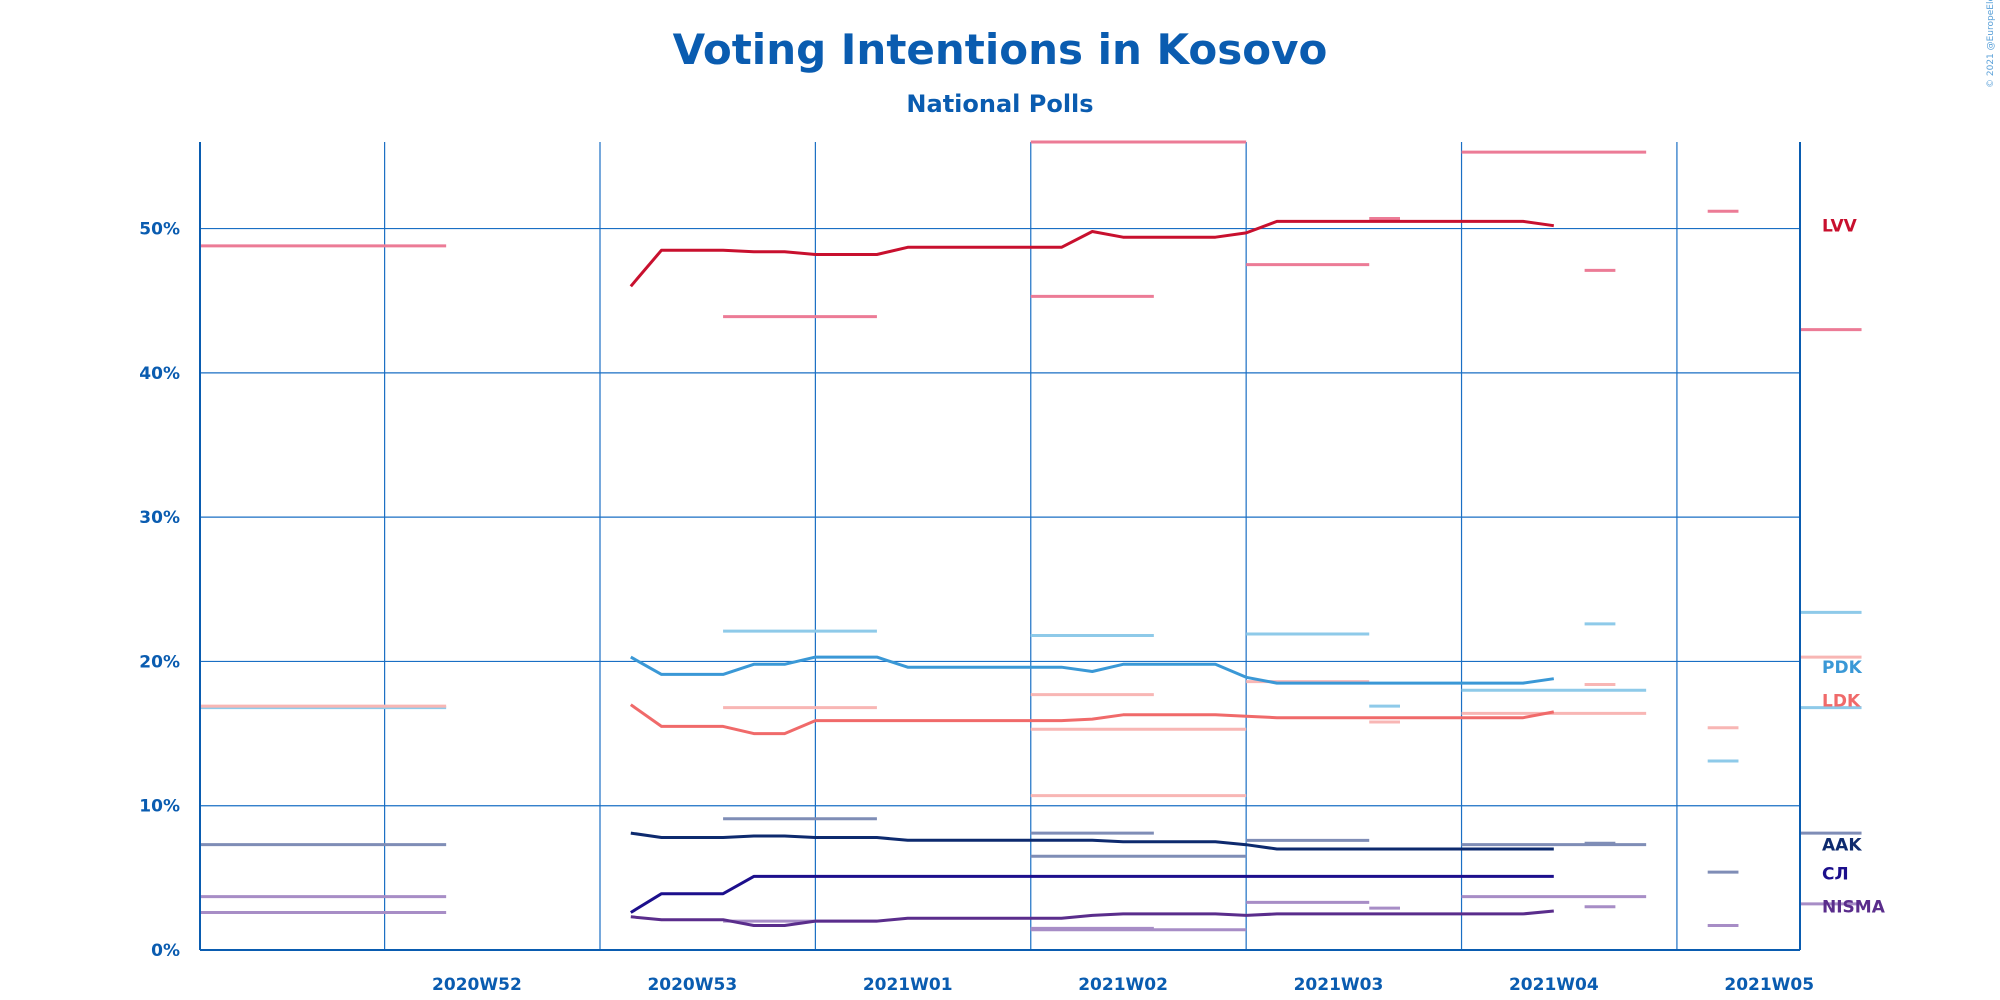 The height and width of the screenshot is (1000, 2000). What do you see at coordinates (1092, 719) in the screenshot?
I see `trend-line-ldk` at bounding box center [1092, 719].